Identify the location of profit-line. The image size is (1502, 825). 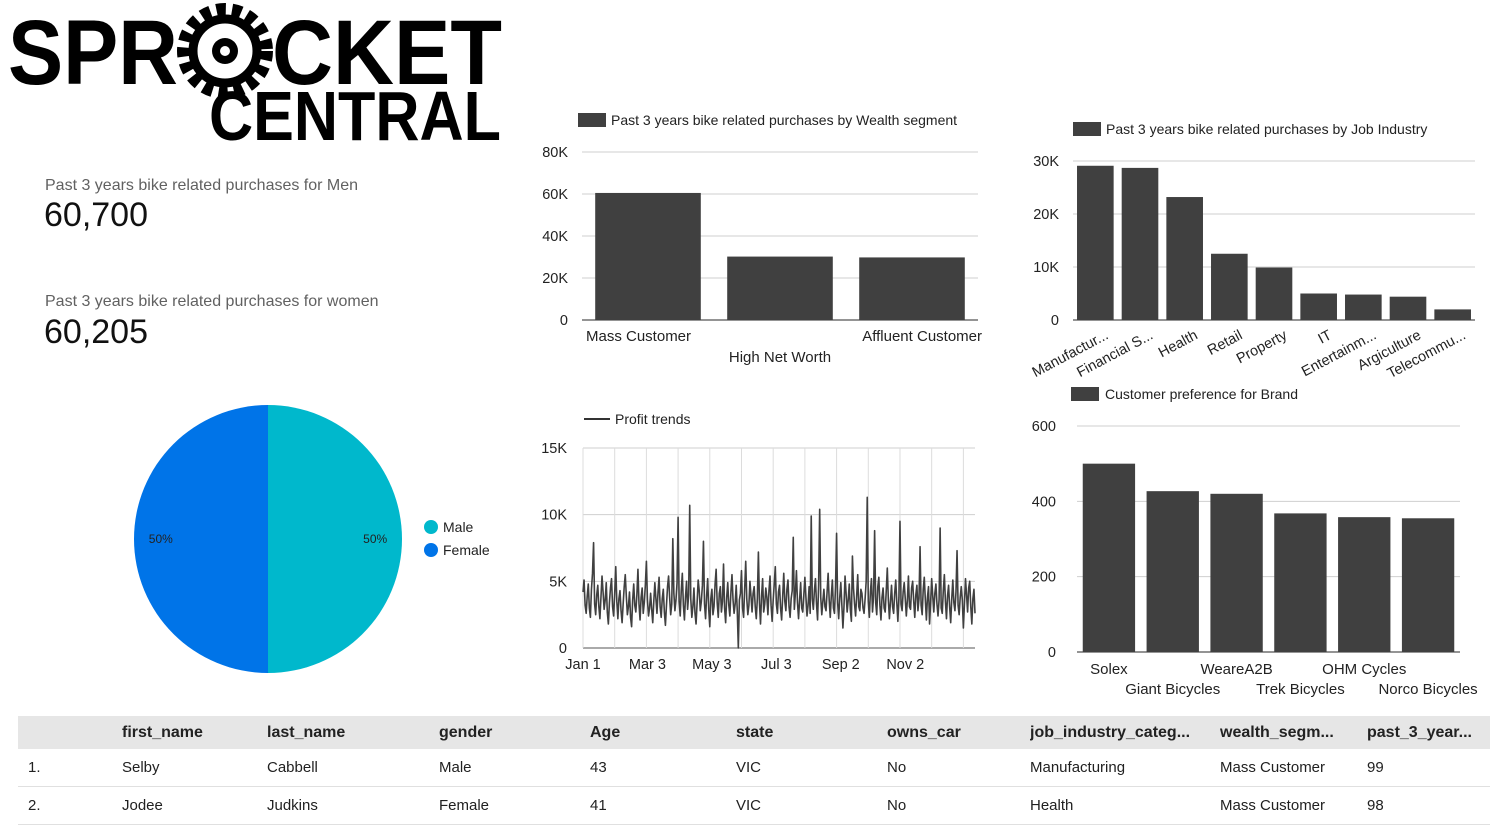
(779, 572).